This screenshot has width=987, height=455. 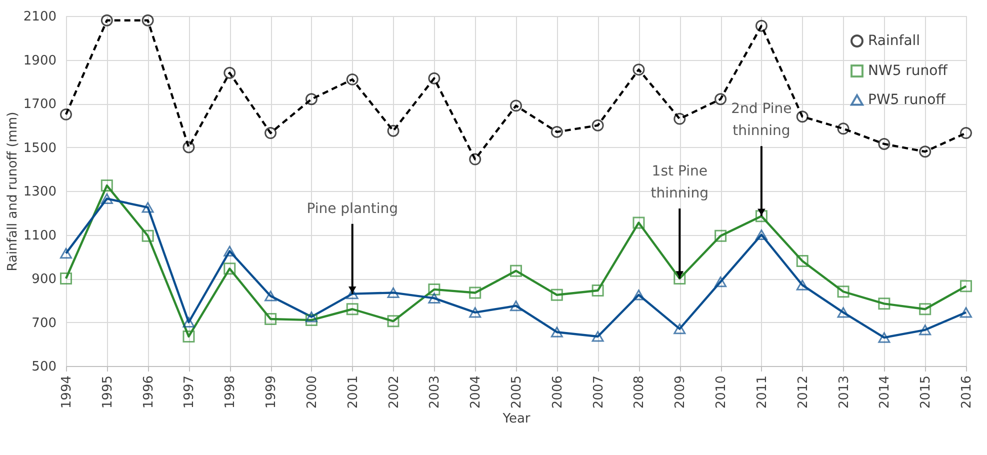 What do you see at coordinates (394, 392) in the screenshot?
I see `x-tick-label: 2002` at bounding box center [394, 392].